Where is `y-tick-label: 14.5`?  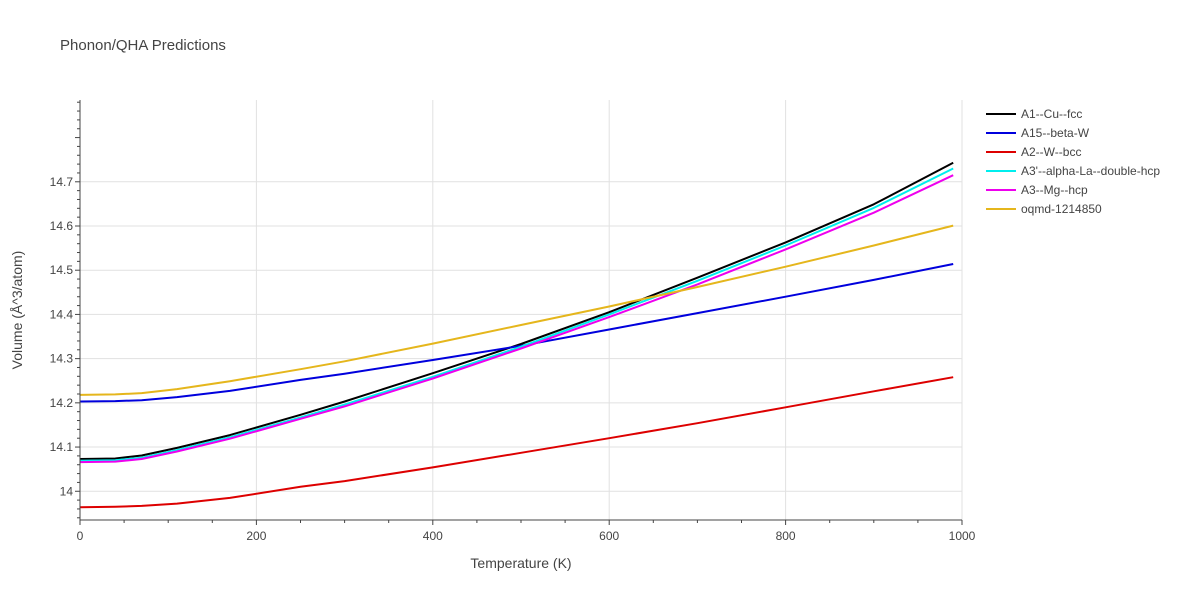 y-tick-label: 14.5 is located at coordinates (62, 270).